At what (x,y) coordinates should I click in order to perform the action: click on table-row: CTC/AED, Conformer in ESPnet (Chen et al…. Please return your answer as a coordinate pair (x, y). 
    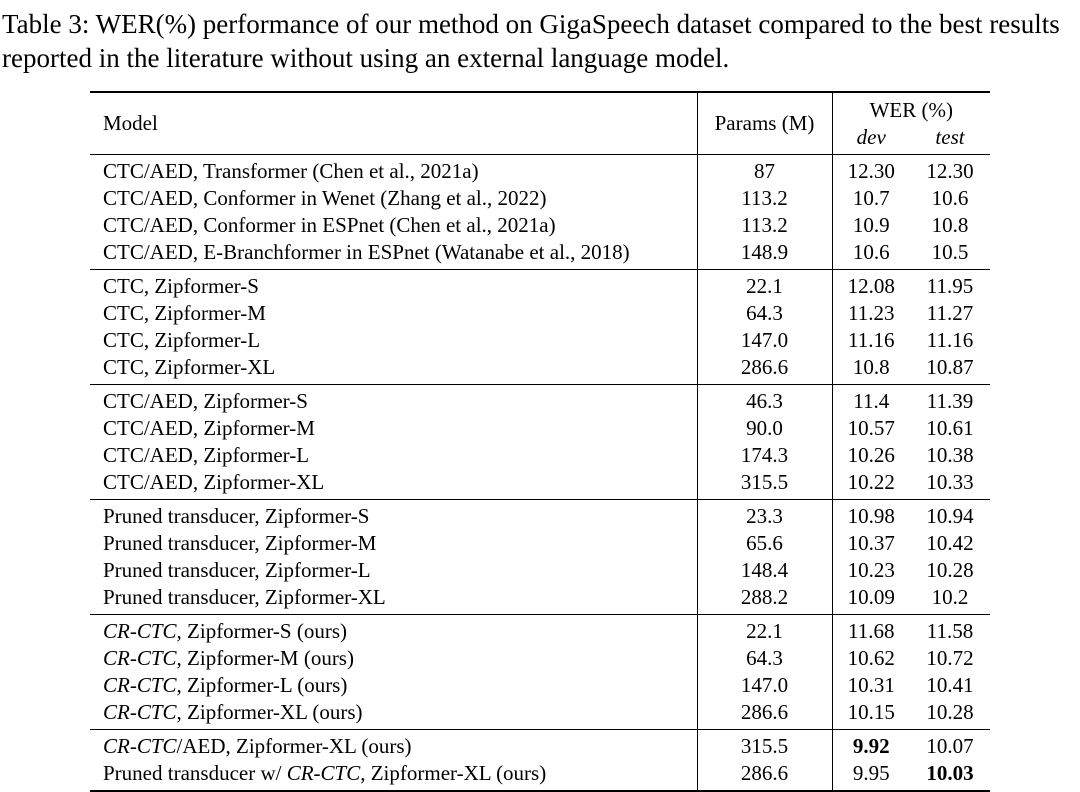
    Looking at the image, I should click on (540, 225).